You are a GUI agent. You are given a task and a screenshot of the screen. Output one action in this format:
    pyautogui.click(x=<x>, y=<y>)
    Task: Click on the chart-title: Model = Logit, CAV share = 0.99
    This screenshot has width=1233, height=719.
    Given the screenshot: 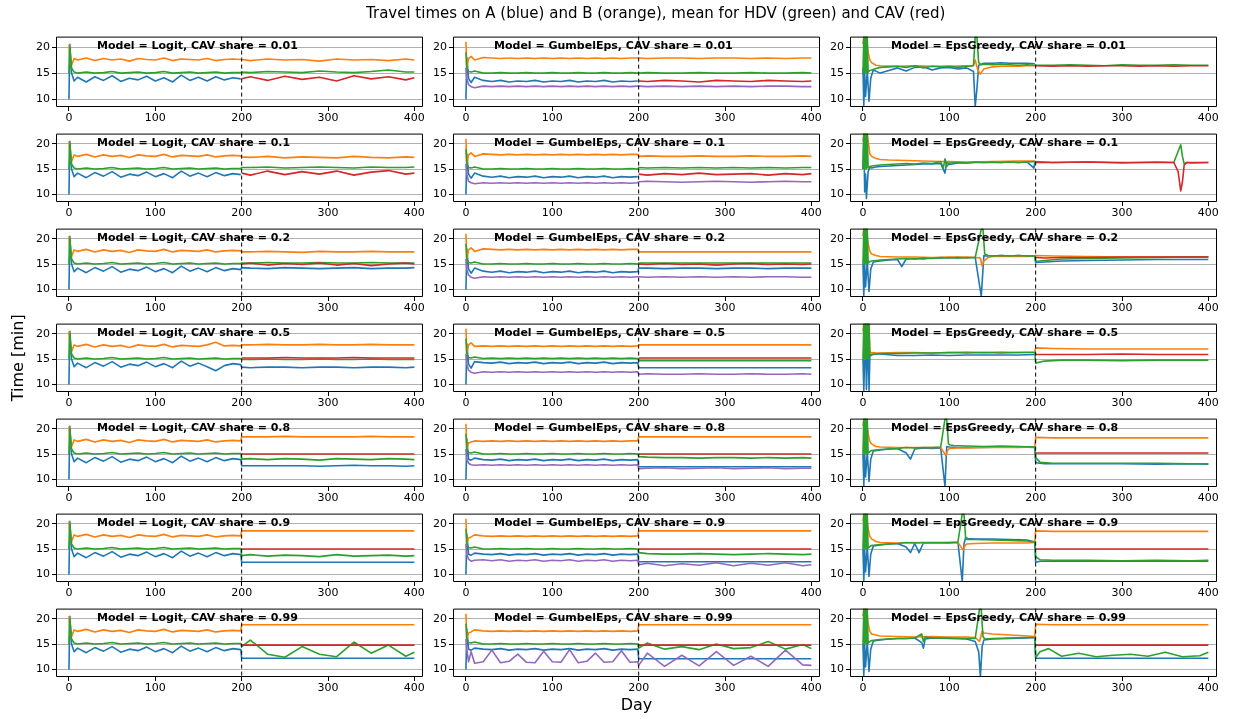 What is the action you would take?
    pyautogui.click(x=197, y=617)
    